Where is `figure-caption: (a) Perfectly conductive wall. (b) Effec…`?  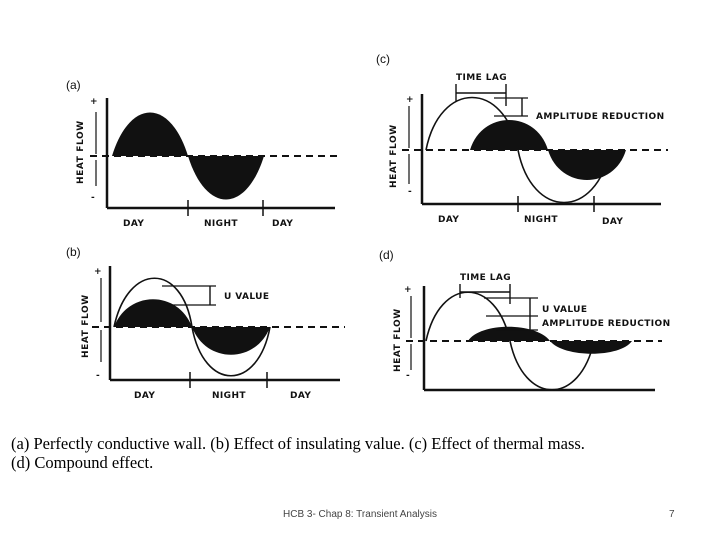 figure-caption: (a) Perfectly conductive wall. (b) Effec… is located at coordinates (361, 453).